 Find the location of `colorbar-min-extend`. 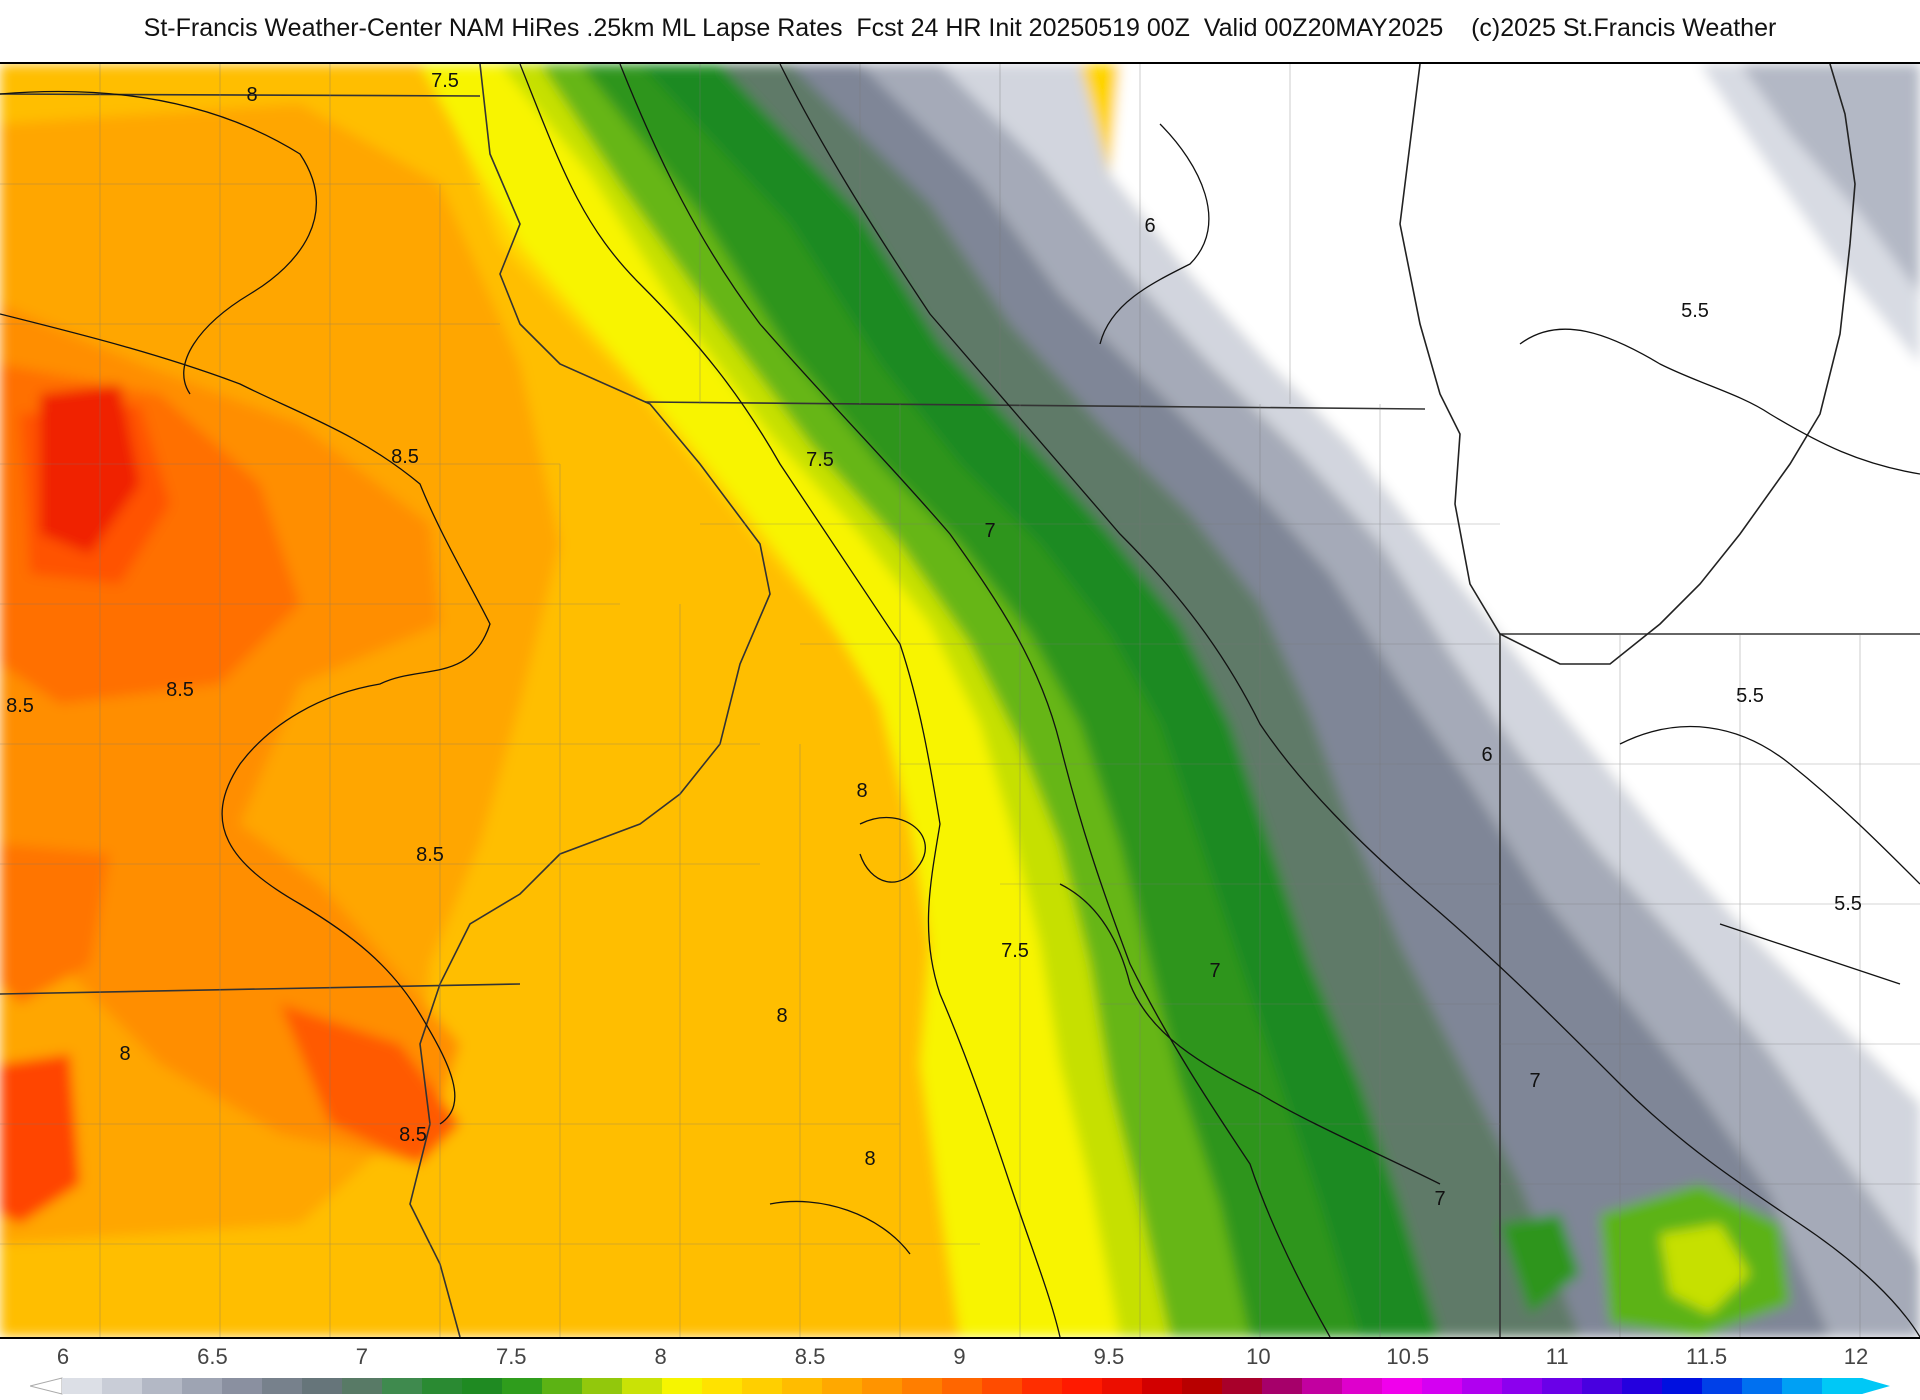

colorbar-min-extend is located at coordinates (46, 1386).